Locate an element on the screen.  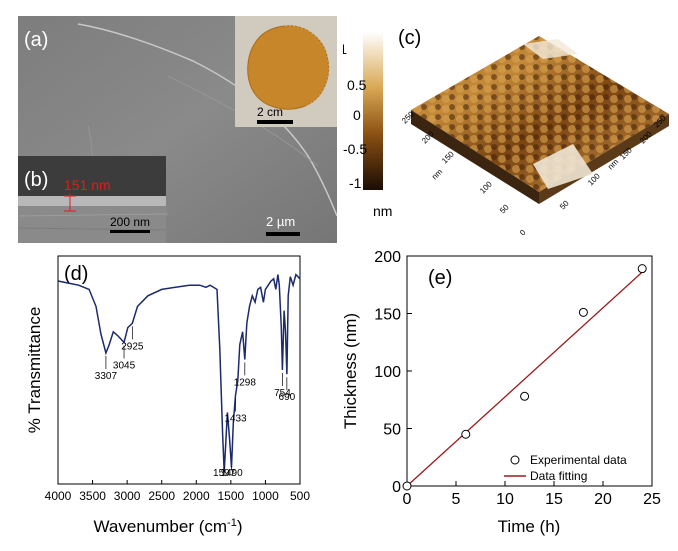
afm-axis-tick: 100 is located at coordinates (486, 187).